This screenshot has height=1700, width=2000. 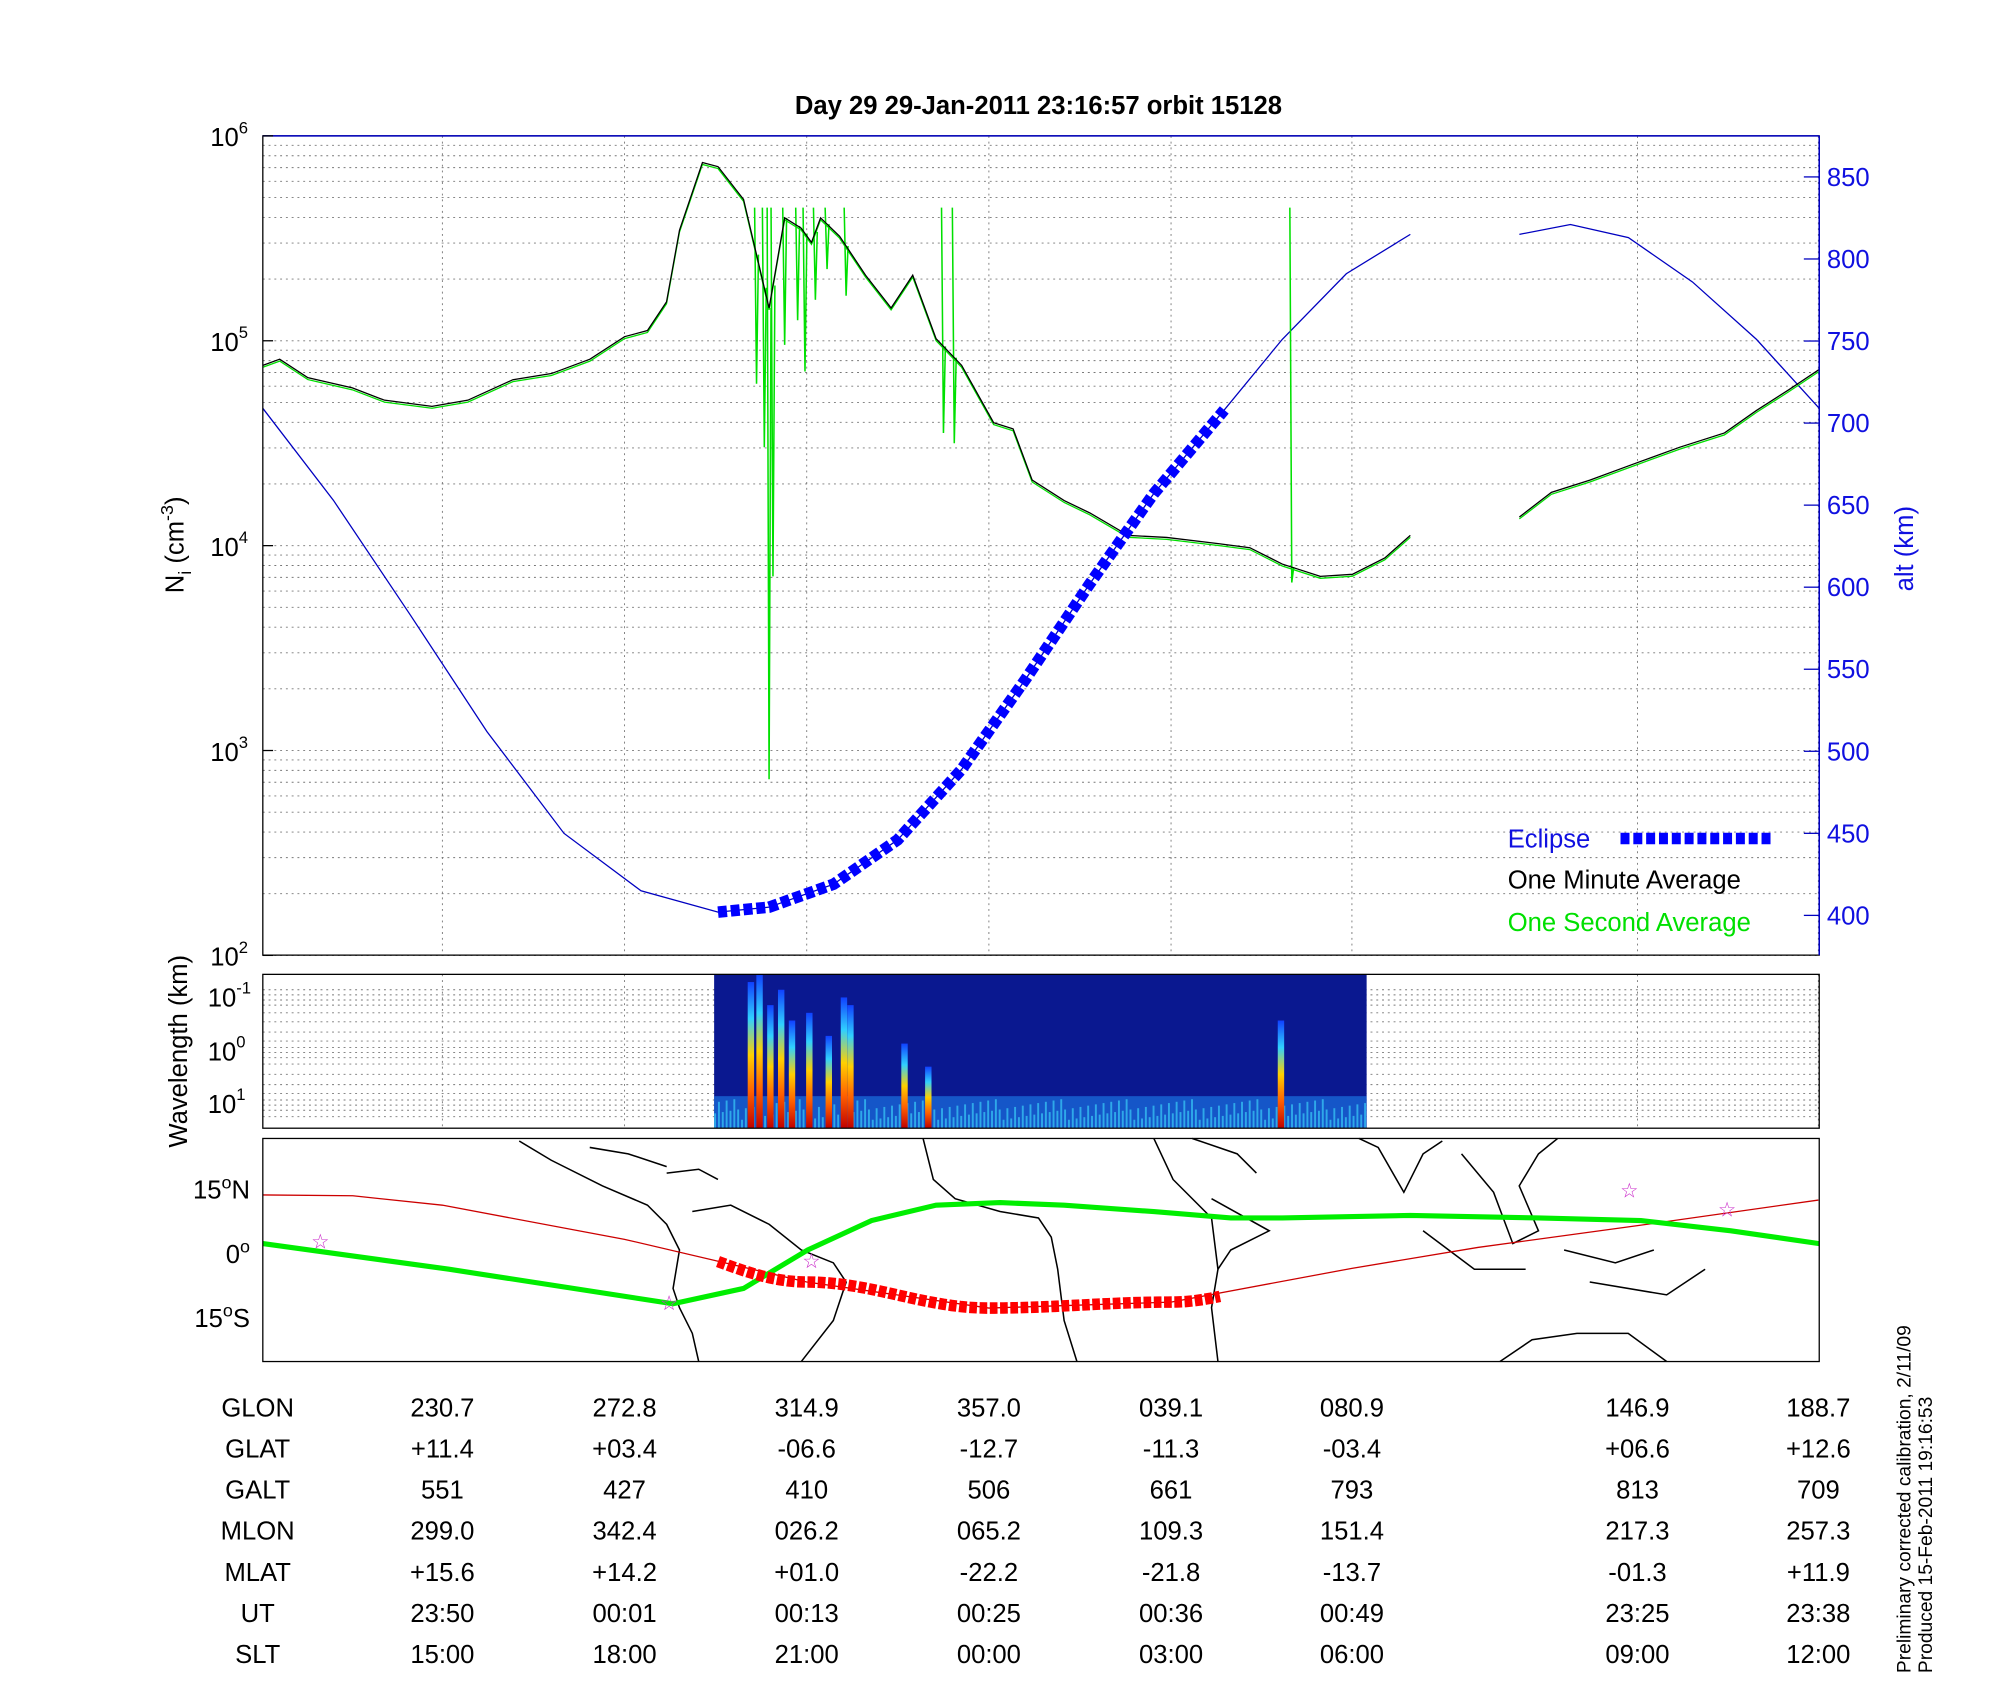 What do you see at coordinates (258, 1532) in the screenshot?
I see `table-row-label: MLON` at bounding box center [258, 1532].